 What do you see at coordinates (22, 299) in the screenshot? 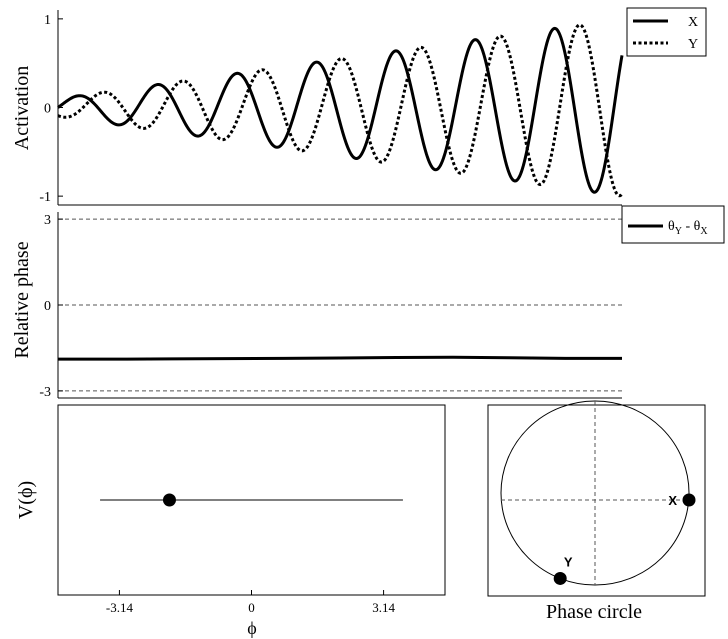
I see `relphase-ylabel: Relative phase` at bounding box center [22, 299].